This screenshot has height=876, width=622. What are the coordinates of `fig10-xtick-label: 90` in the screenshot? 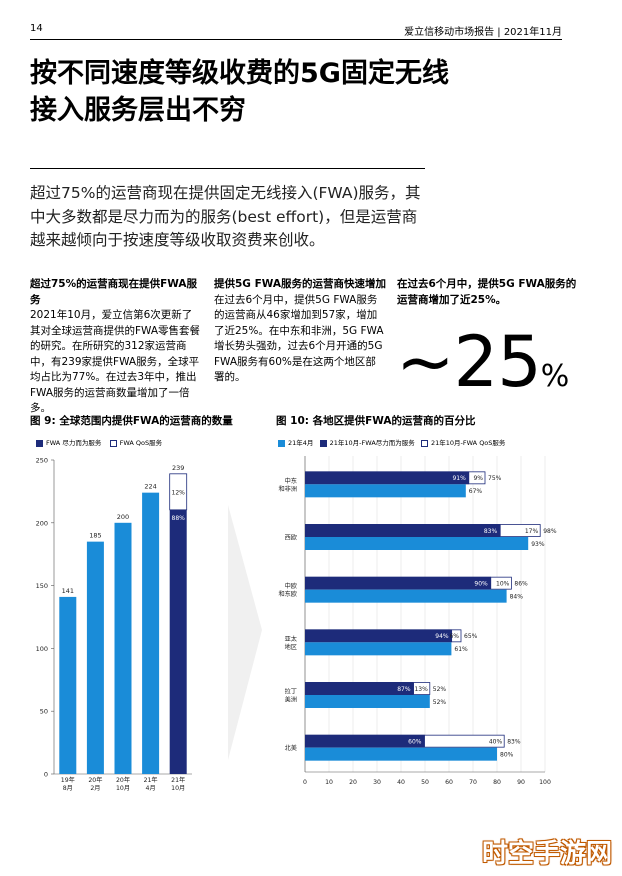 It's located at (521, 782).